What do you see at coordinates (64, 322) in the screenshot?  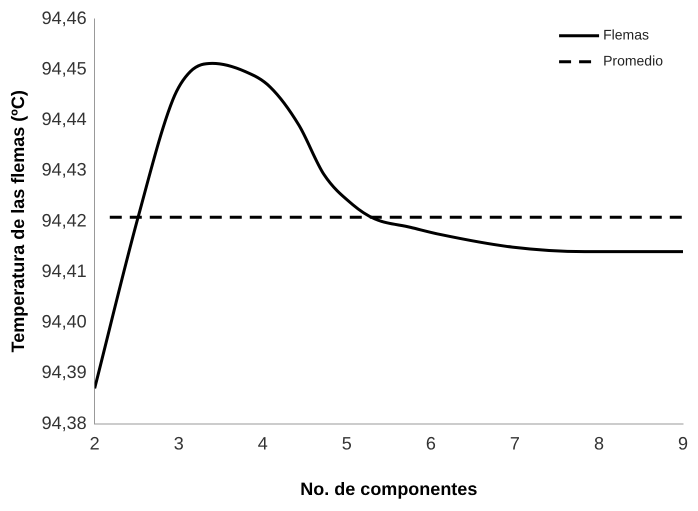 I see `y-tick-label: 94,40` at bounding box center [64, 322].